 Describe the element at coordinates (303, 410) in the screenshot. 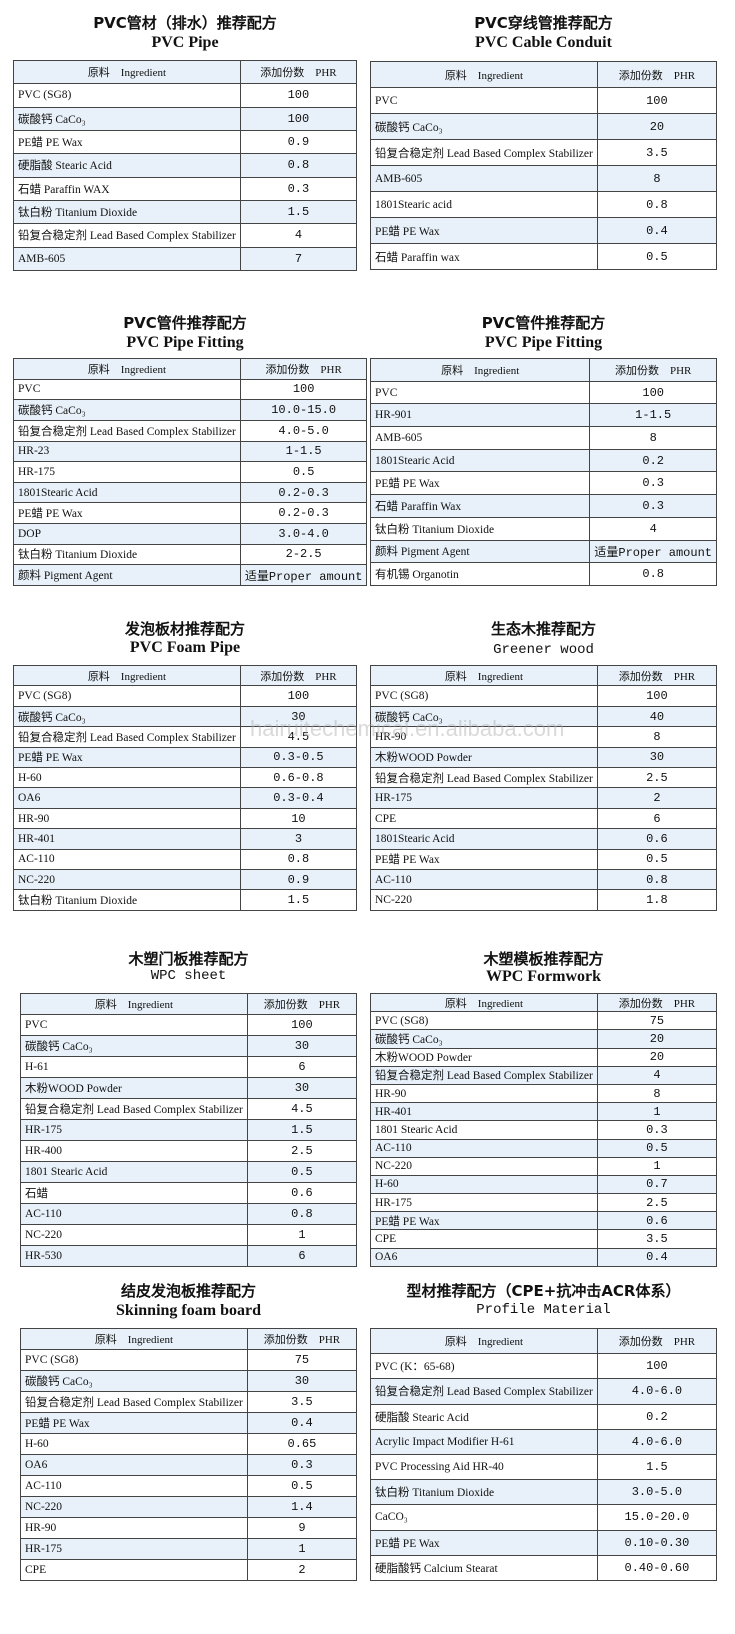

I see `phr-value-cell: 10.0-15.0` at that location.